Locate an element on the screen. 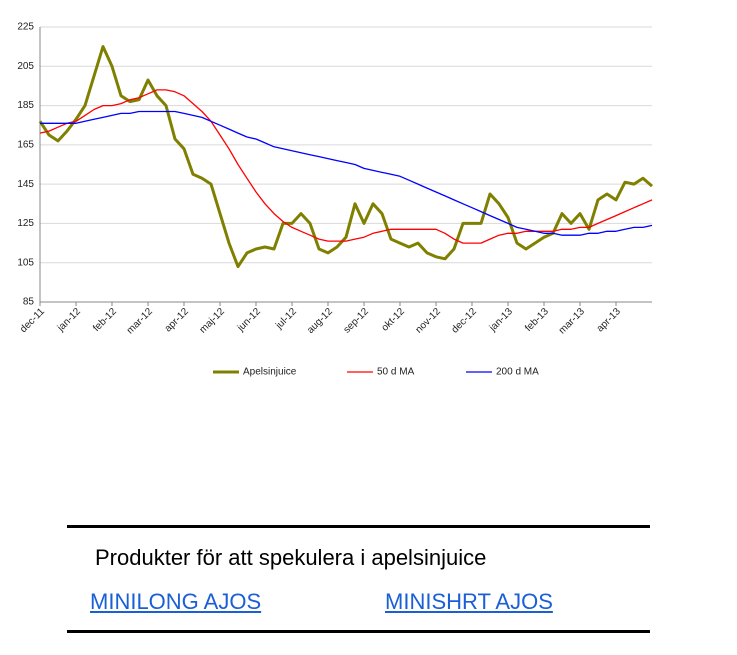 The height and width of the screenshot is (655, 737). legend-label: 200 d MA is located at coordinates (517, 372).